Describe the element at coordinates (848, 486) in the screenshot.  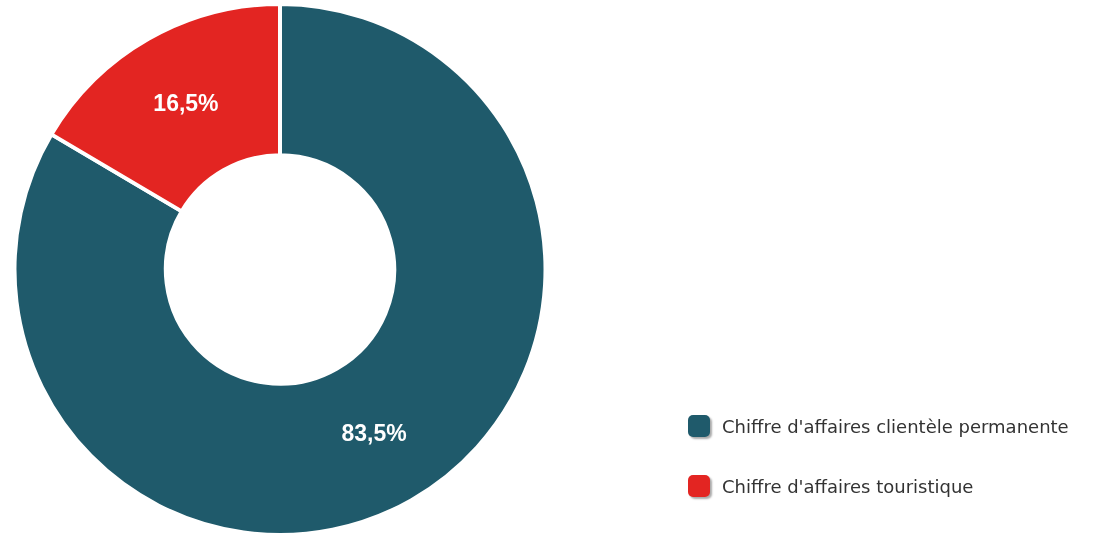
I see `legend-label: Chiffre d'affaires touristique` at that location.